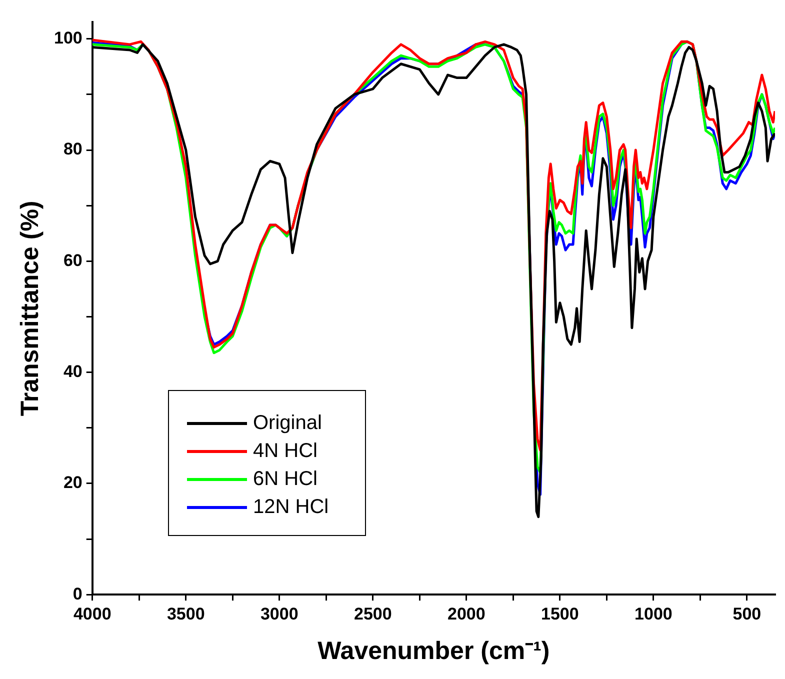 The image size is (785, 679). What do you see at coordinates (291, 507) in the screenshot?
I see `legend-label: 12N HCl` at bounding box center [291, 507].